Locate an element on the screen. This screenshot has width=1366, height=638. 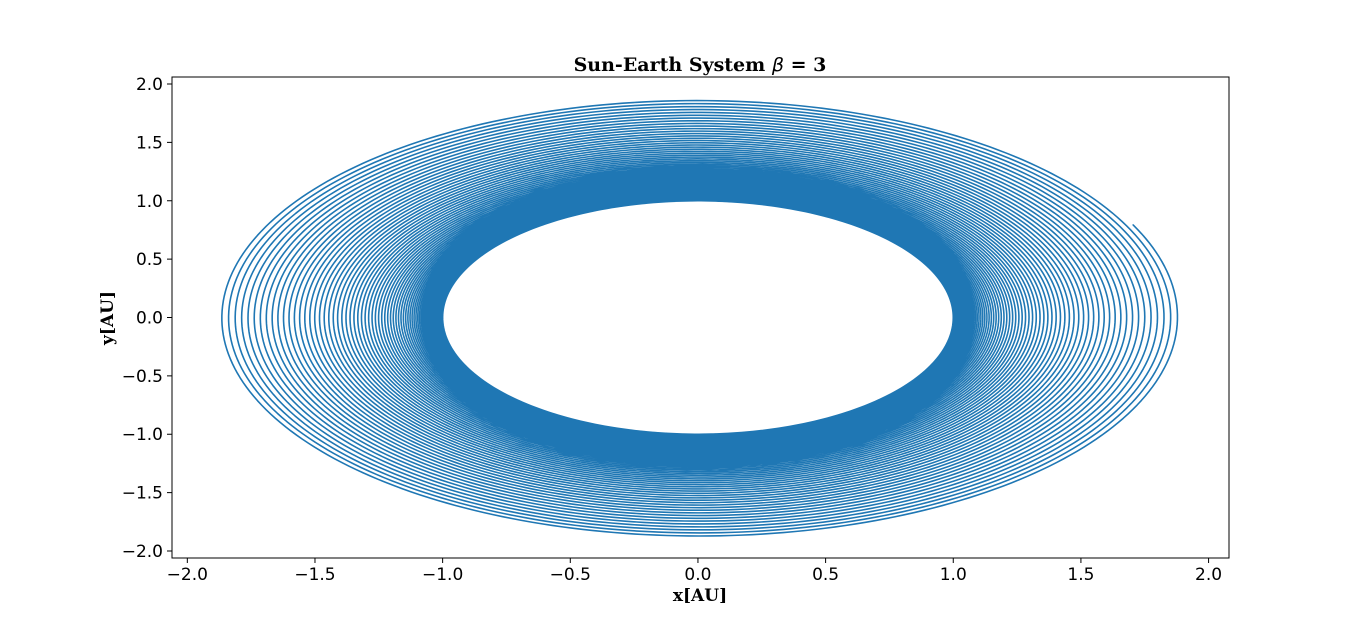
y-tick-label: −2.0 is located at coordinates (142, 552).